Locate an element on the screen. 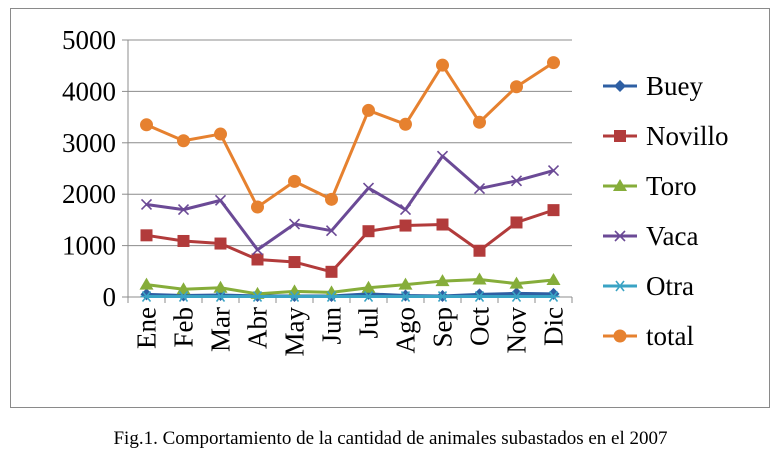  x-tick-label: Oct is located at coordinates (480, 326).